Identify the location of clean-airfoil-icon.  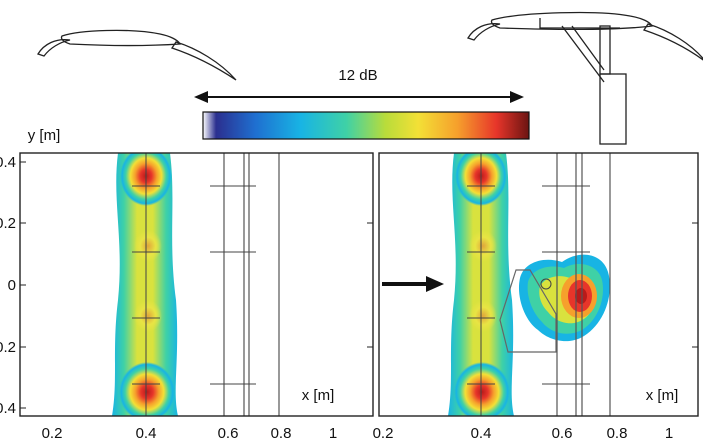
(137, 55).